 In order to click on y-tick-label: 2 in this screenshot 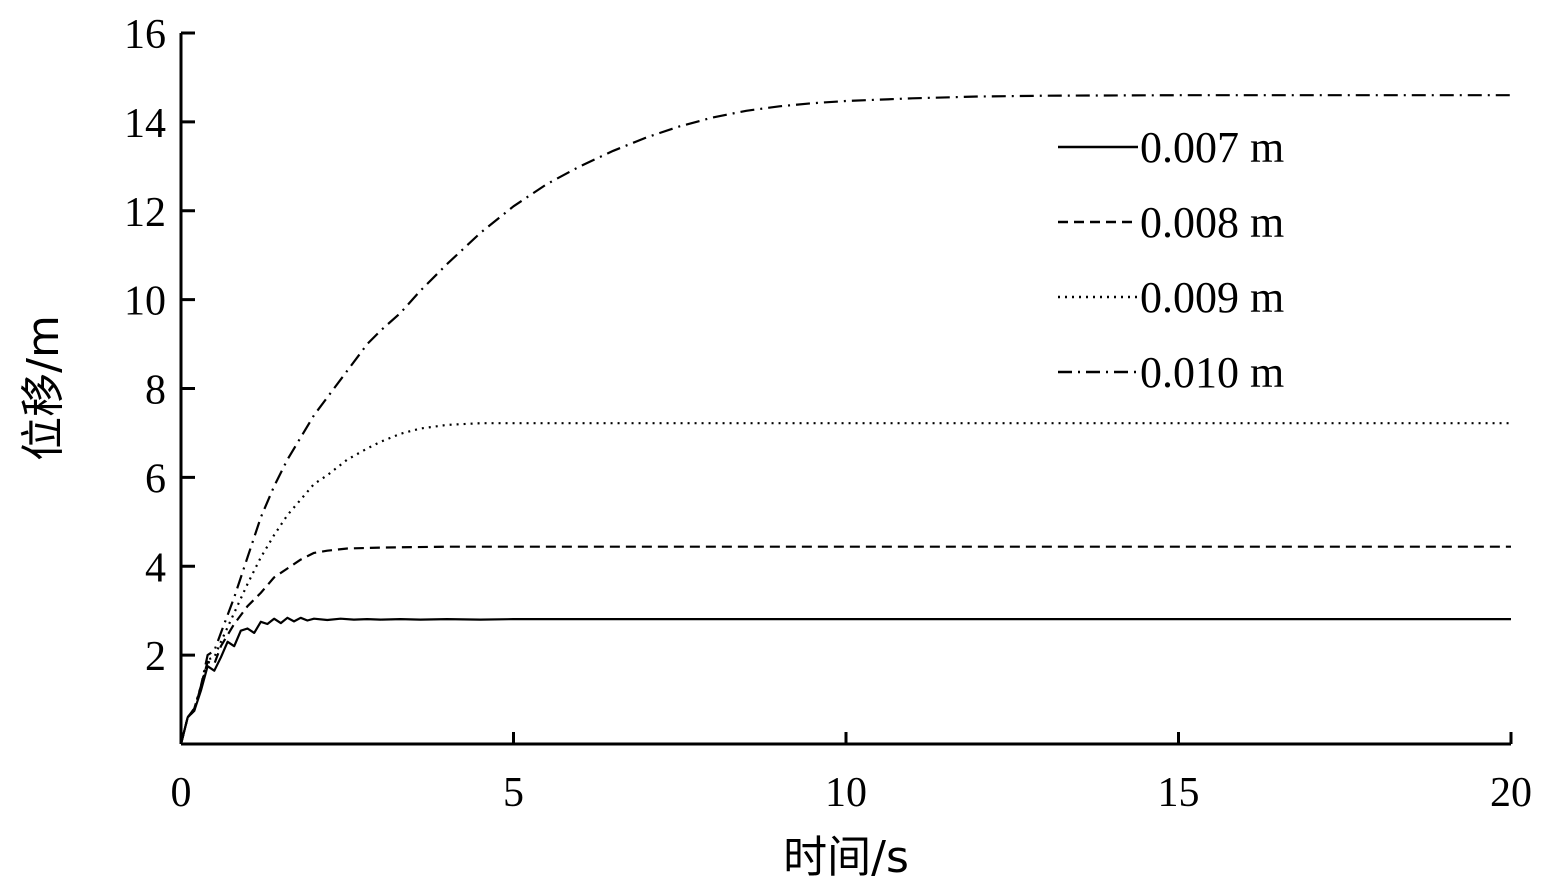, I will do `click(155, 657)`.